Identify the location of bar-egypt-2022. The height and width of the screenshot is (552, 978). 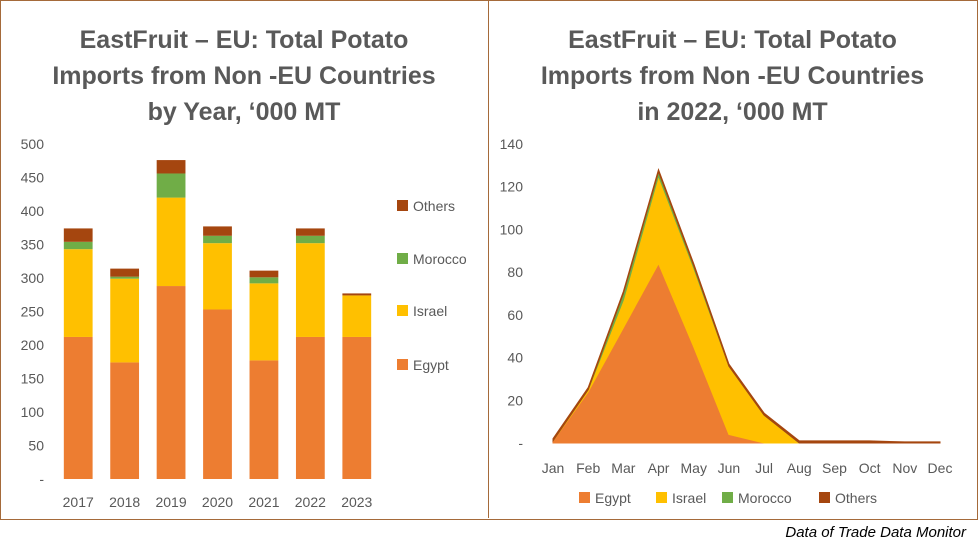
(310, 407).